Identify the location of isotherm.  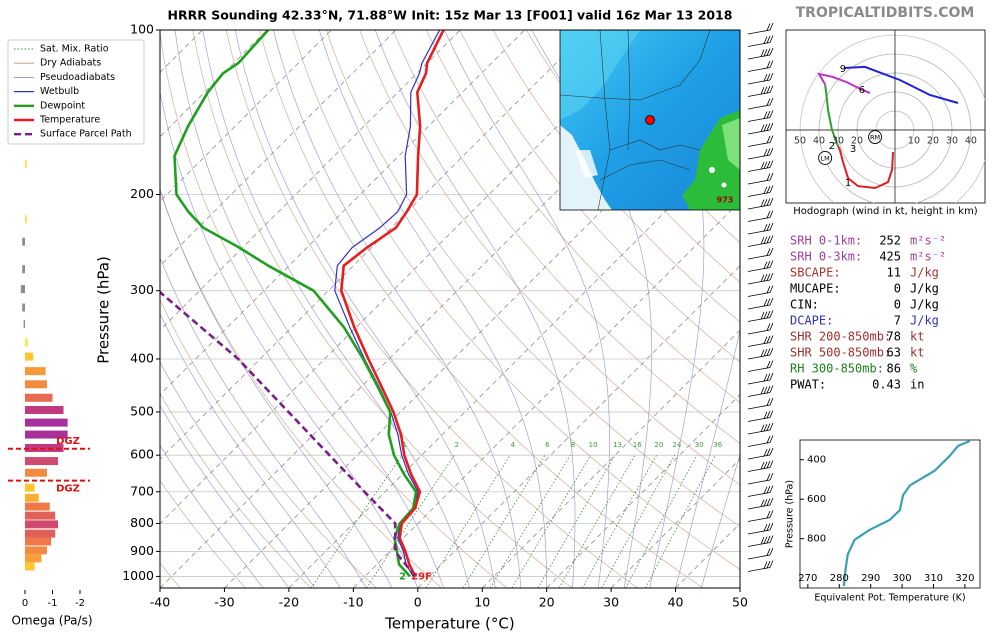
(246, 116).